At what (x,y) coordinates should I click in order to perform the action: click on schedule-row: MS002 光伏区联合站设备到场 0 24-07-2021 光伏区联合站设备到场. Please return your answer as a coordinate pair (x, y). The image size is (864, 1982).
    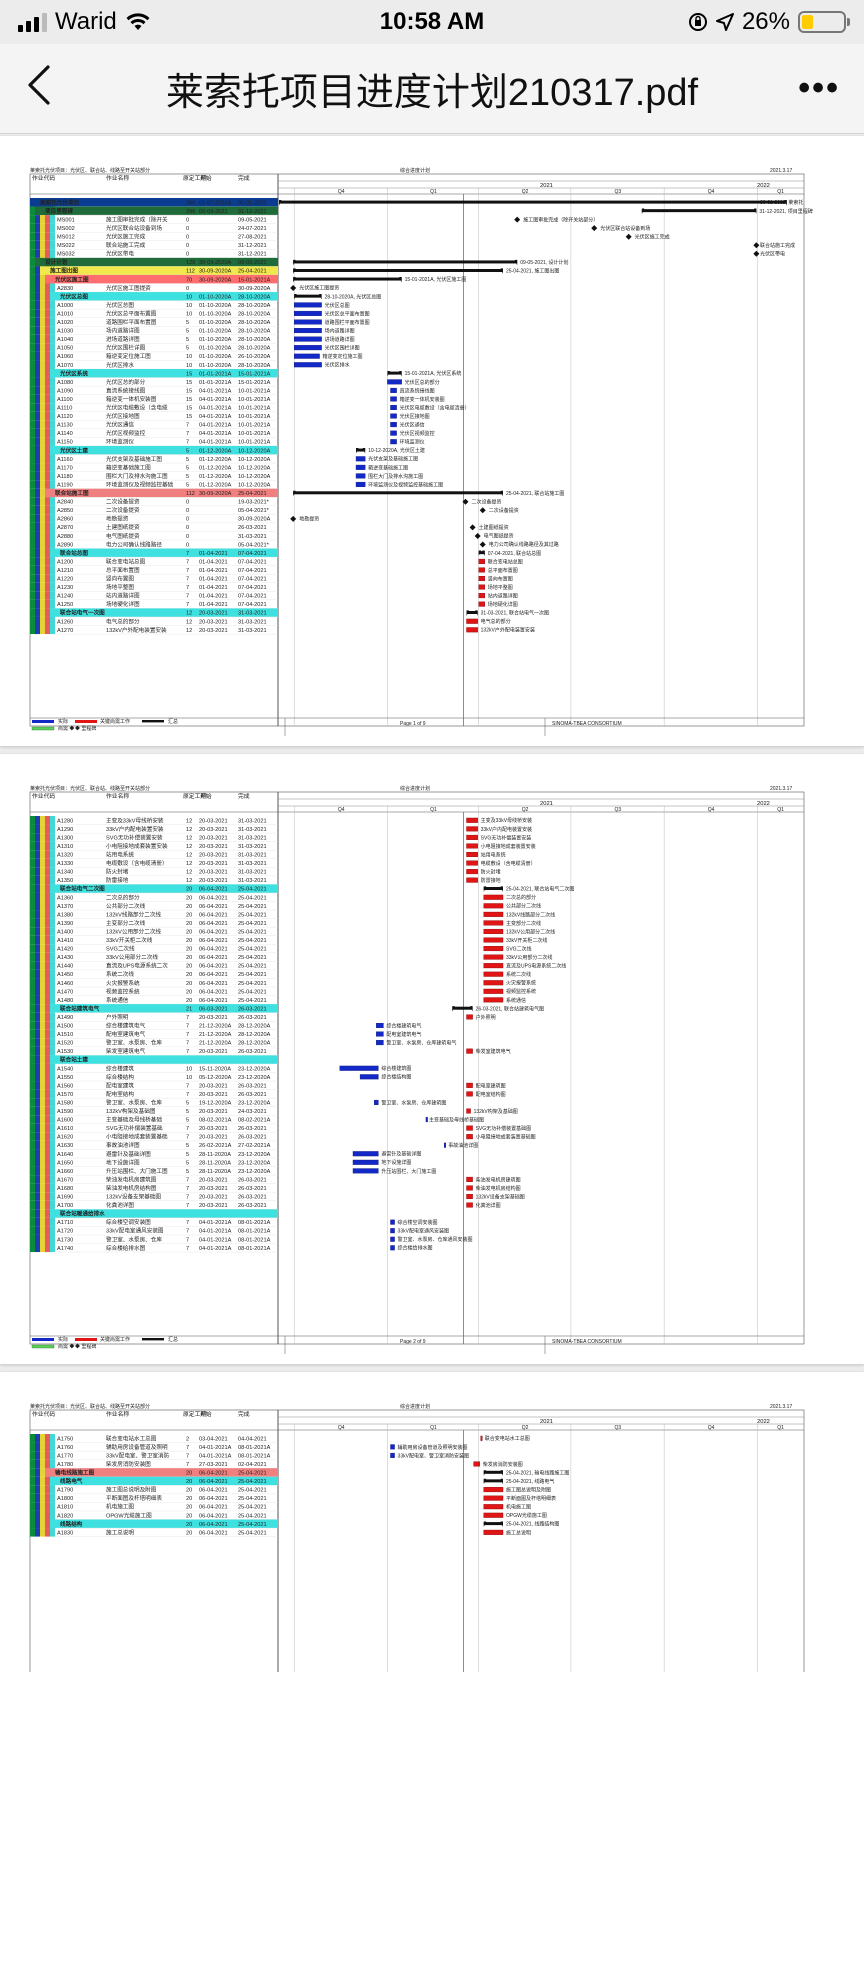
    Looking at the image, I should click on (340, 228).